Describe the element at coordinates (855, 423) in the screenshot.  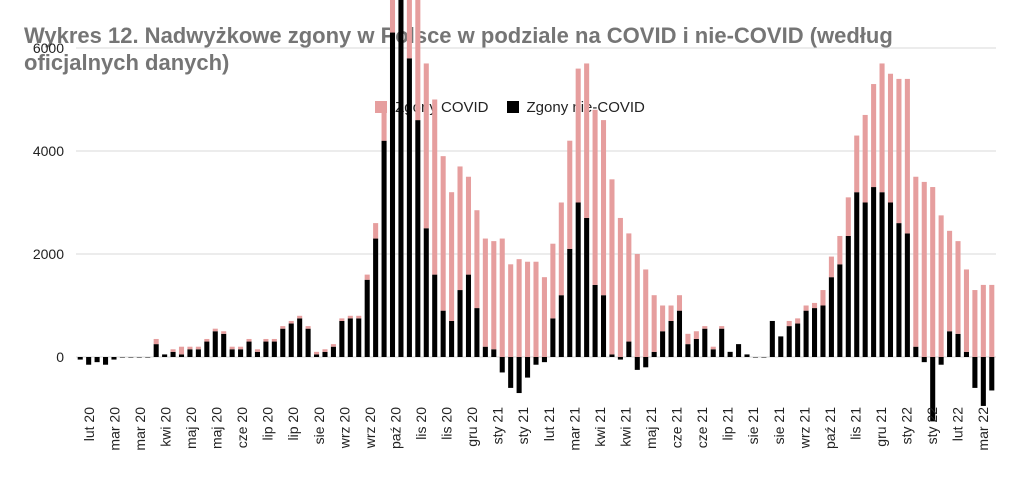
I see `x-tick-label: lis 21` at that location.